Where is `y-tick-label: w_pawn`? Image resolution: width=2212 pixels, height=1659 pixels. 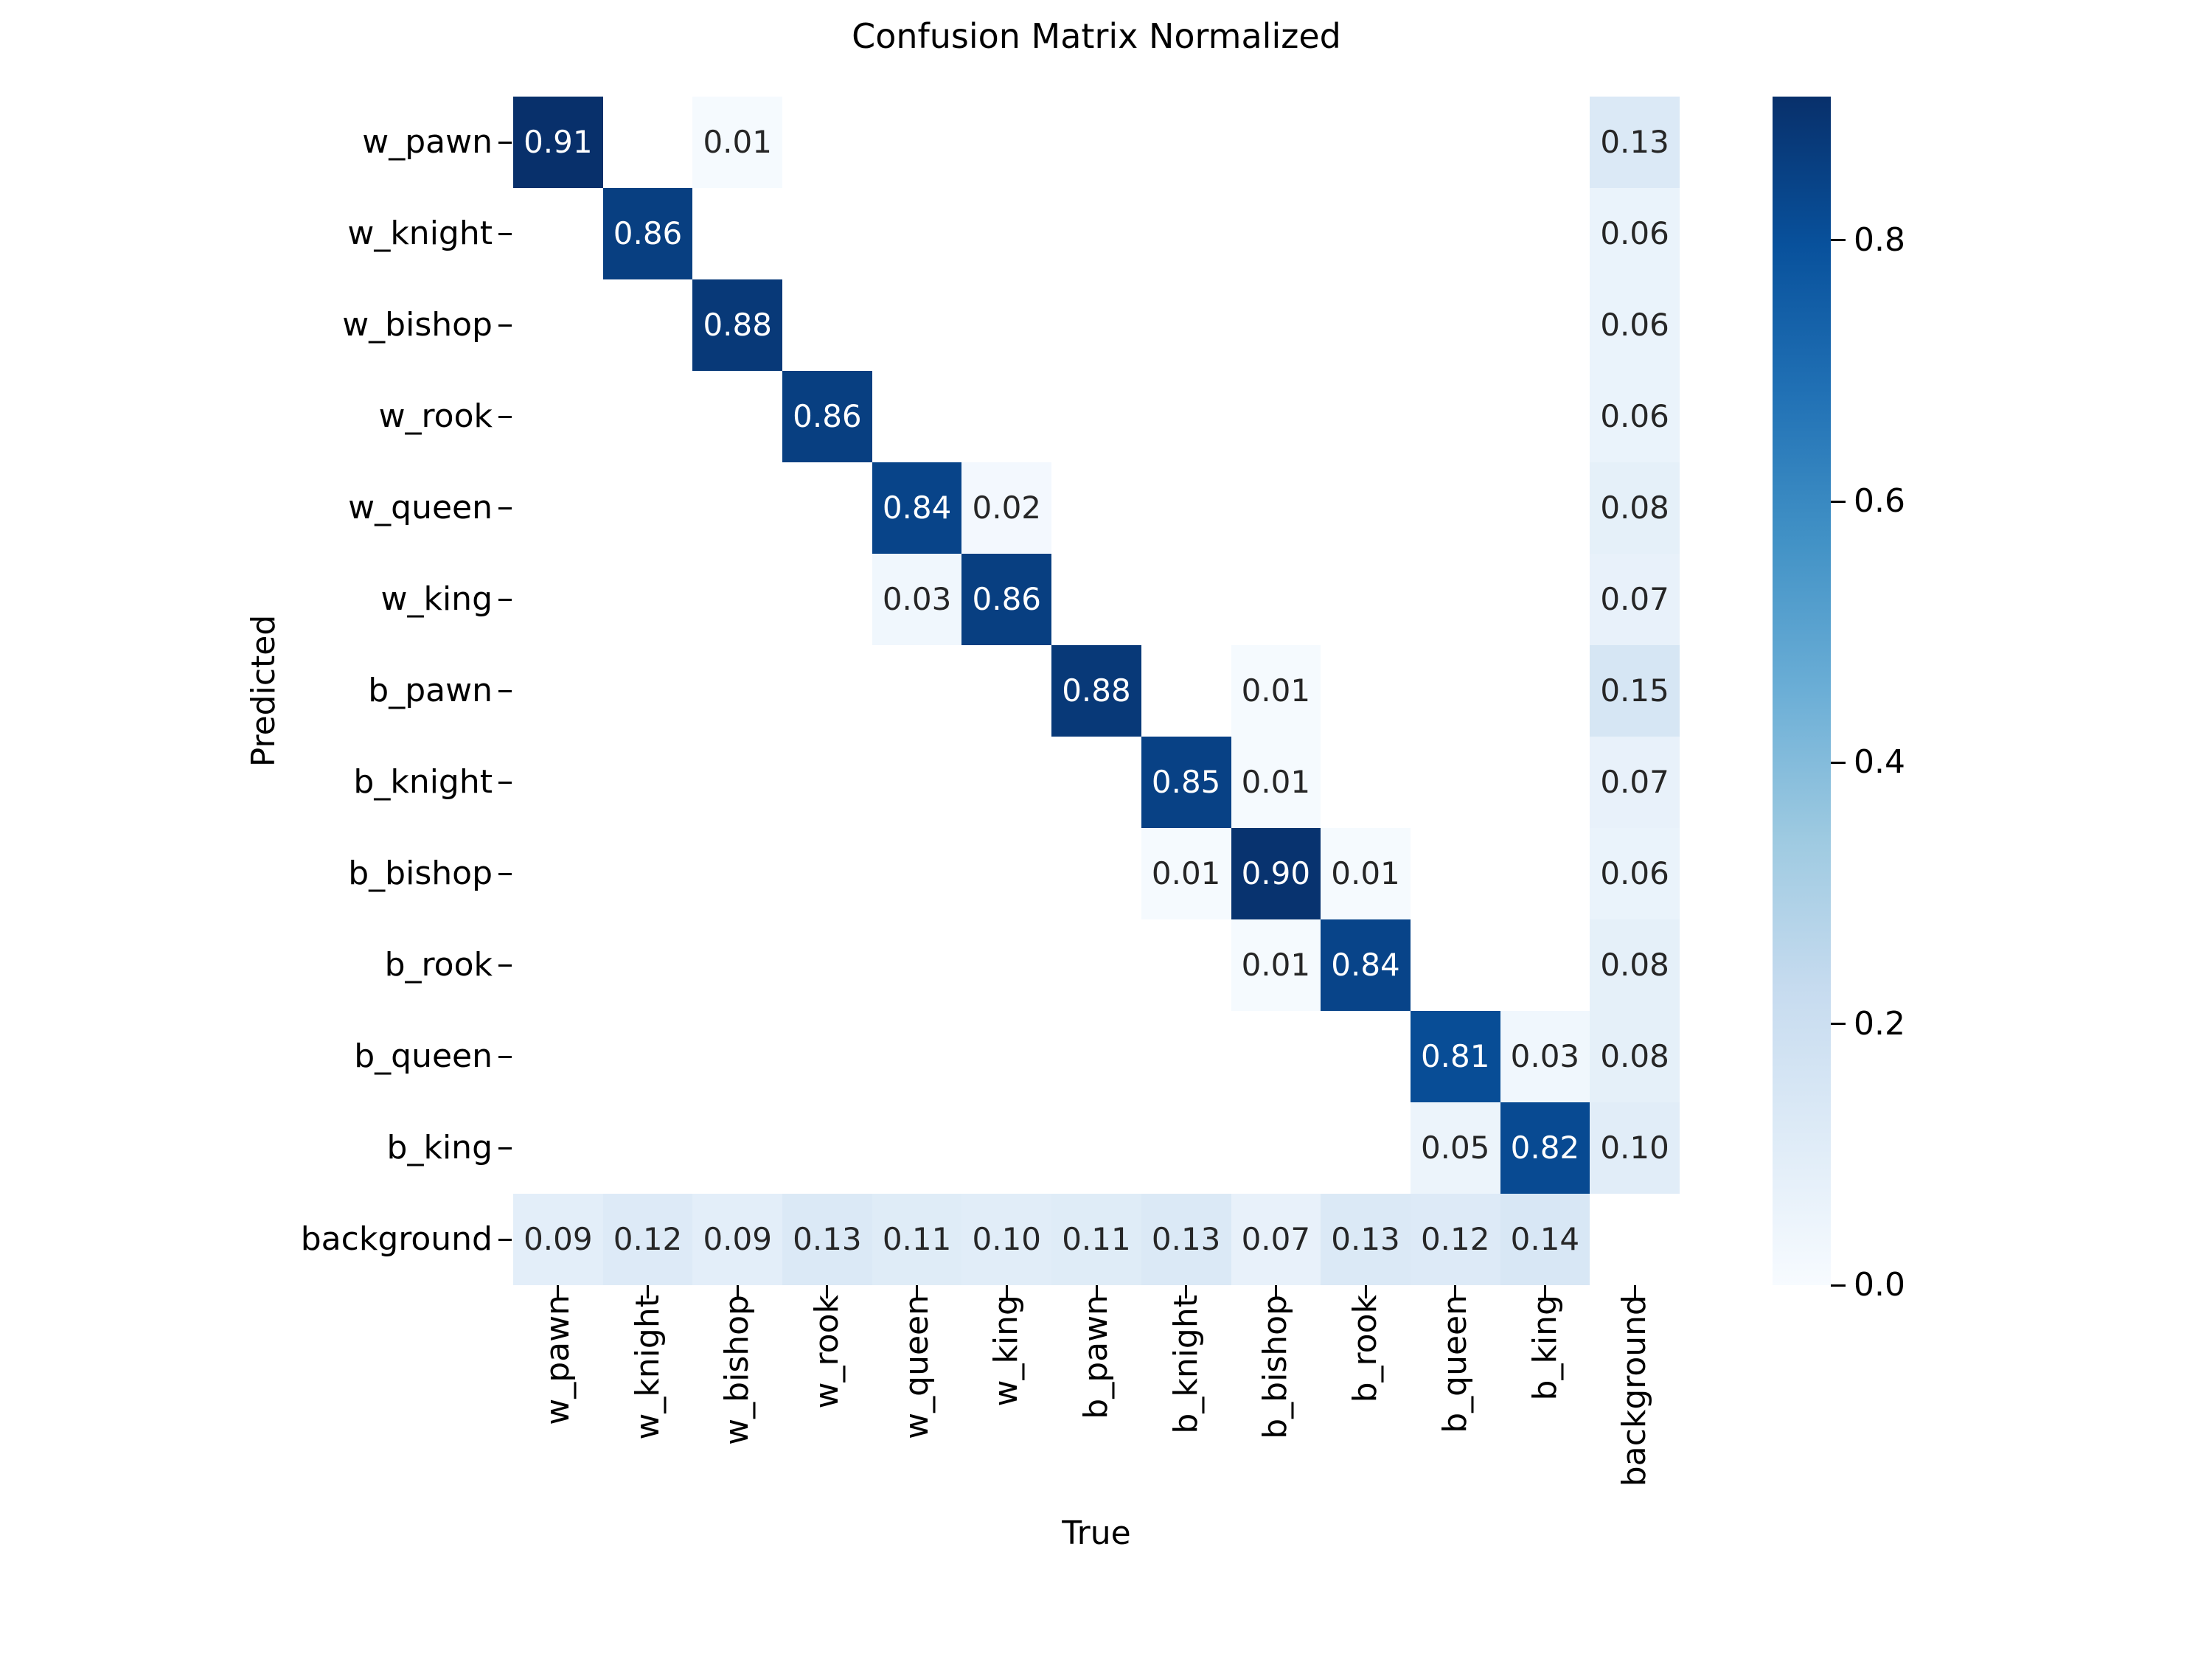
y-tick-label: w_pawn is located at coordinates (427, 142).